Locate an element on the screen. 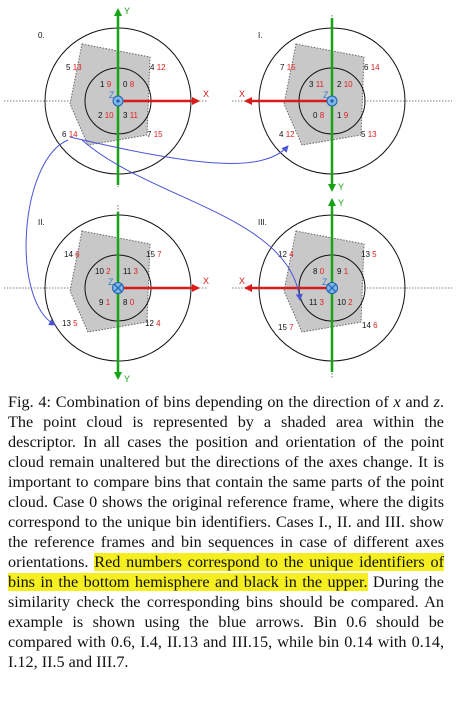 Image resolution: width=456 pixels, height=713 pixels. svg-text: 2 10 is located at coordinates (345, 84).